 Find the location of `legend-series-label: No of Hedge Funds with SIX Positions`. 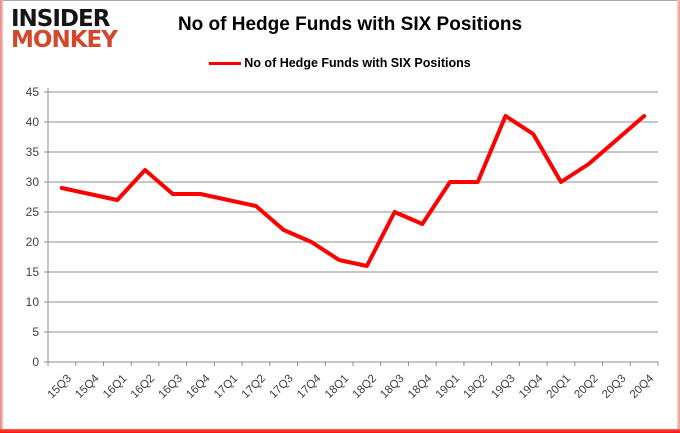

legend-series-label: No of Hedge Funds with SIX Positions is located at coordinates (357, 63).